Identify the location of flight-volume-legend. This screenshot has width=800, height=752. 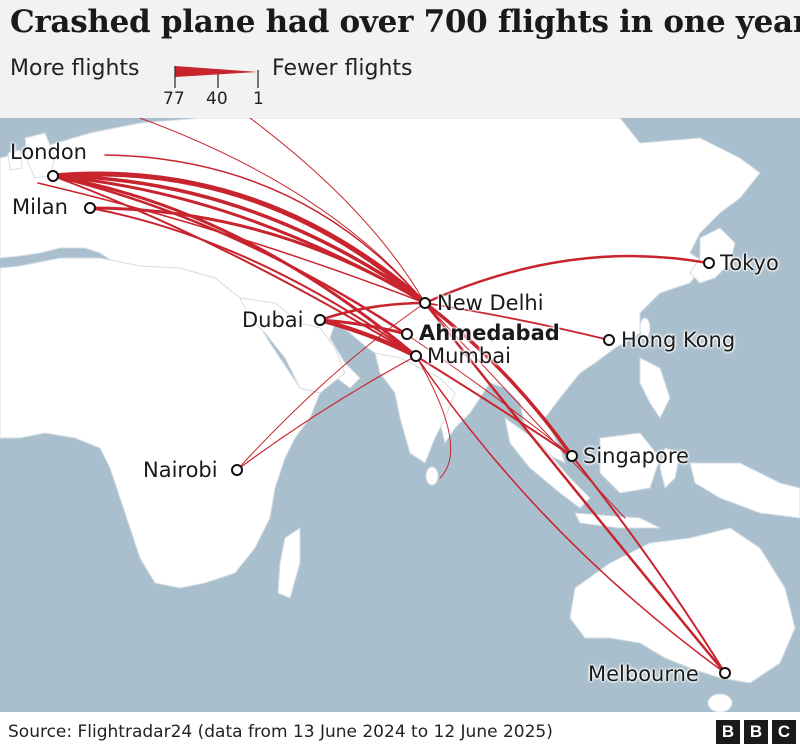
(216, 77).